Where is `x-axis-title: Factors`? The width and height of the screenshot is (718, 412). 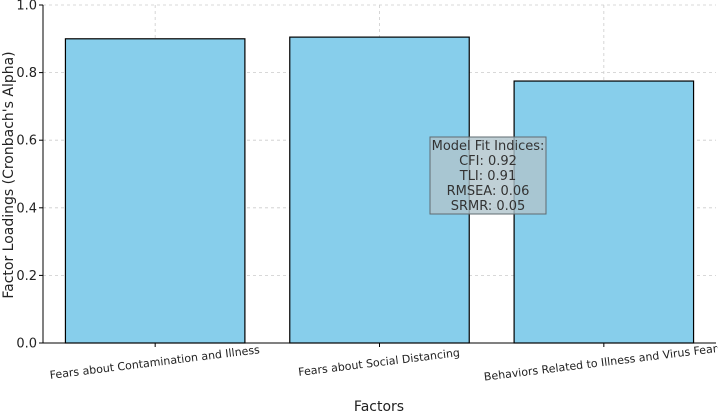
x-axis-title: Factors is located at coordinates (379, 405).